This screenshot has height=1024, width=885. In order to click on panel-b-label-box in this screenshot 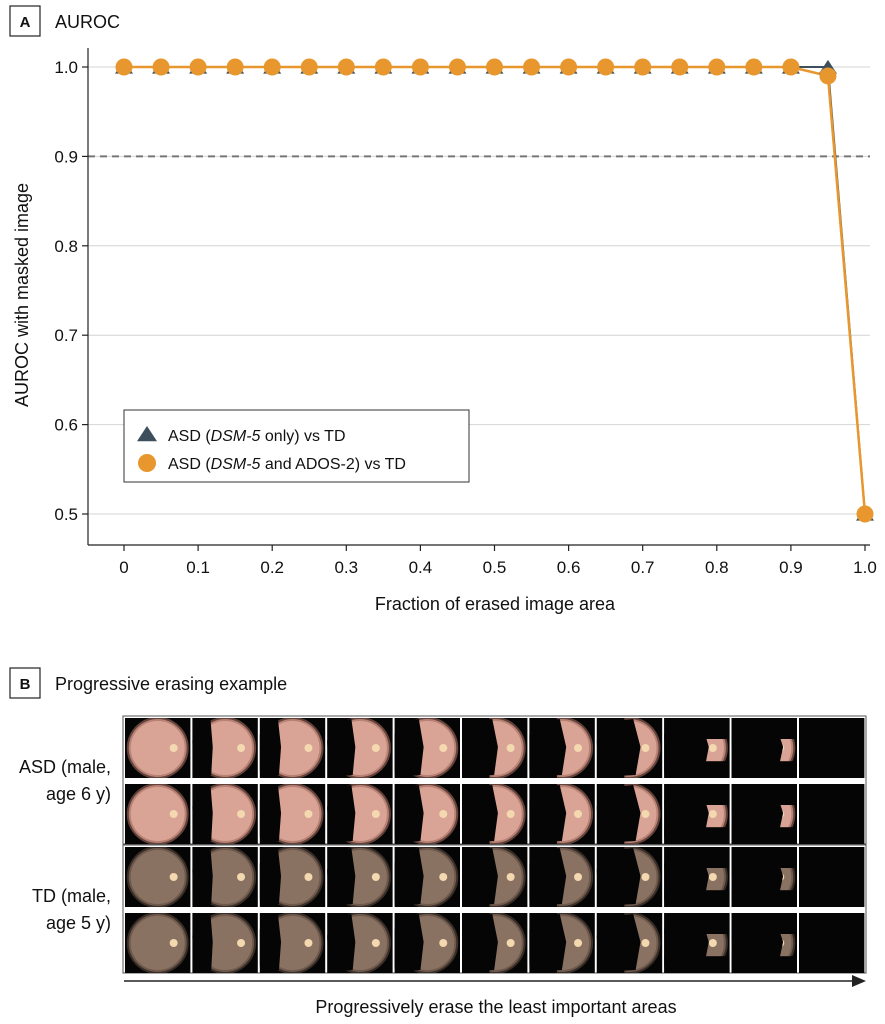, I will do `click(25, 683)`.